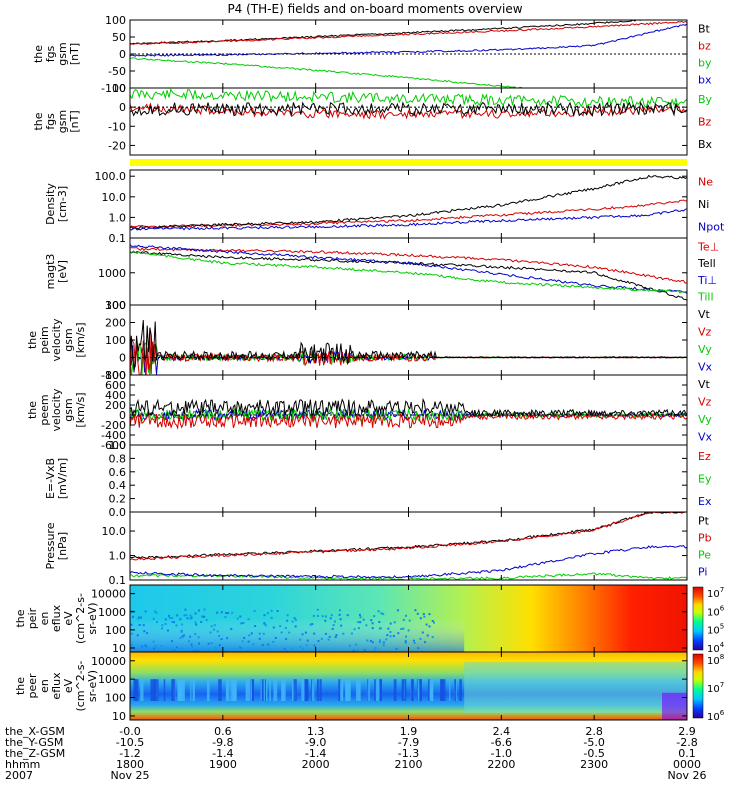 This screenshot has height=800, width=750. What do you see at coordinates (594, 731) in the screenshot?
I see `x-axis-value: 2.8` at bounding box center [594, 731].